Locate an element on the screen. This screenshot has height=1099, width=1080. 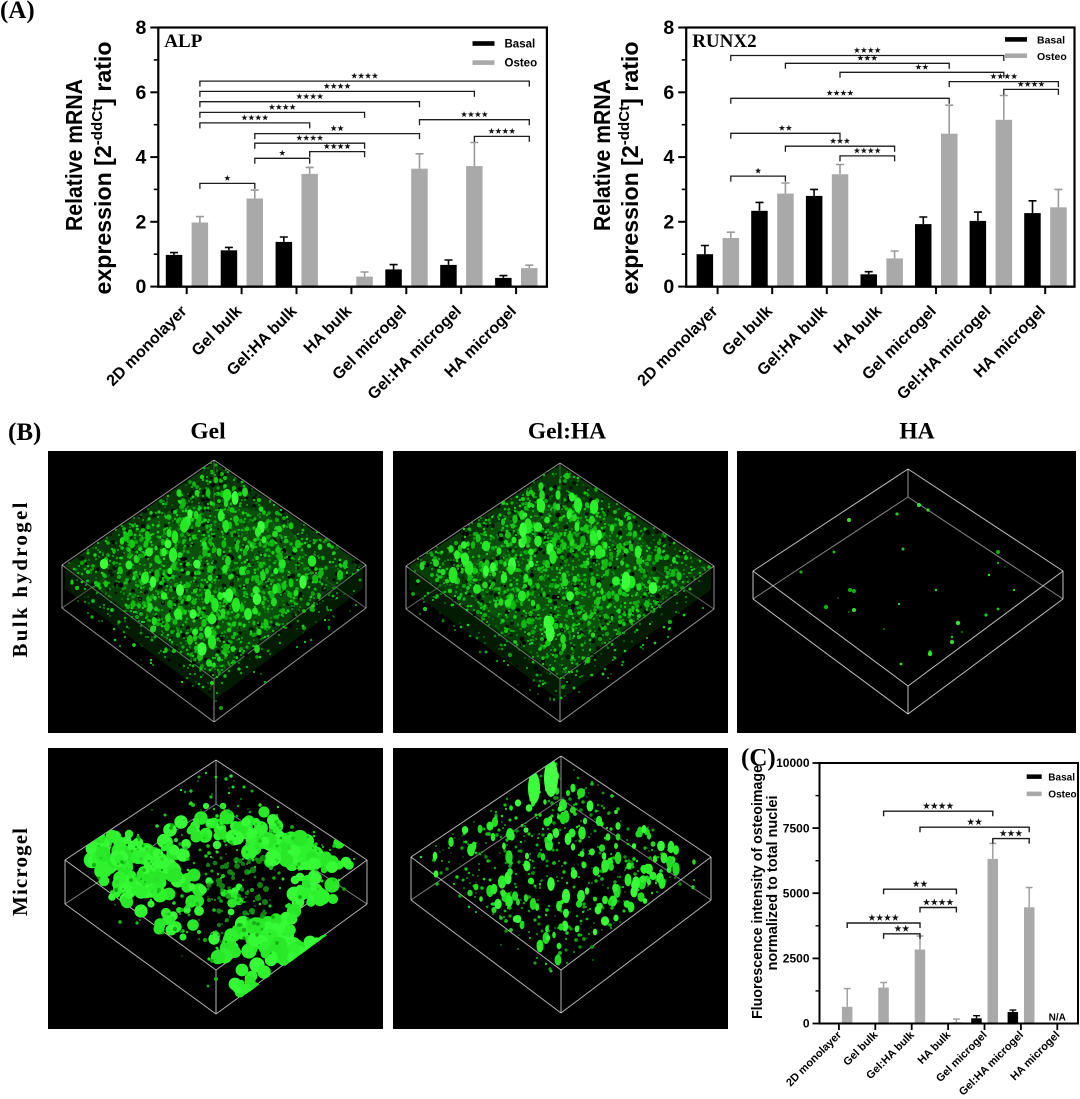
svg-text: Microgel is located at coordinates (20, 872).